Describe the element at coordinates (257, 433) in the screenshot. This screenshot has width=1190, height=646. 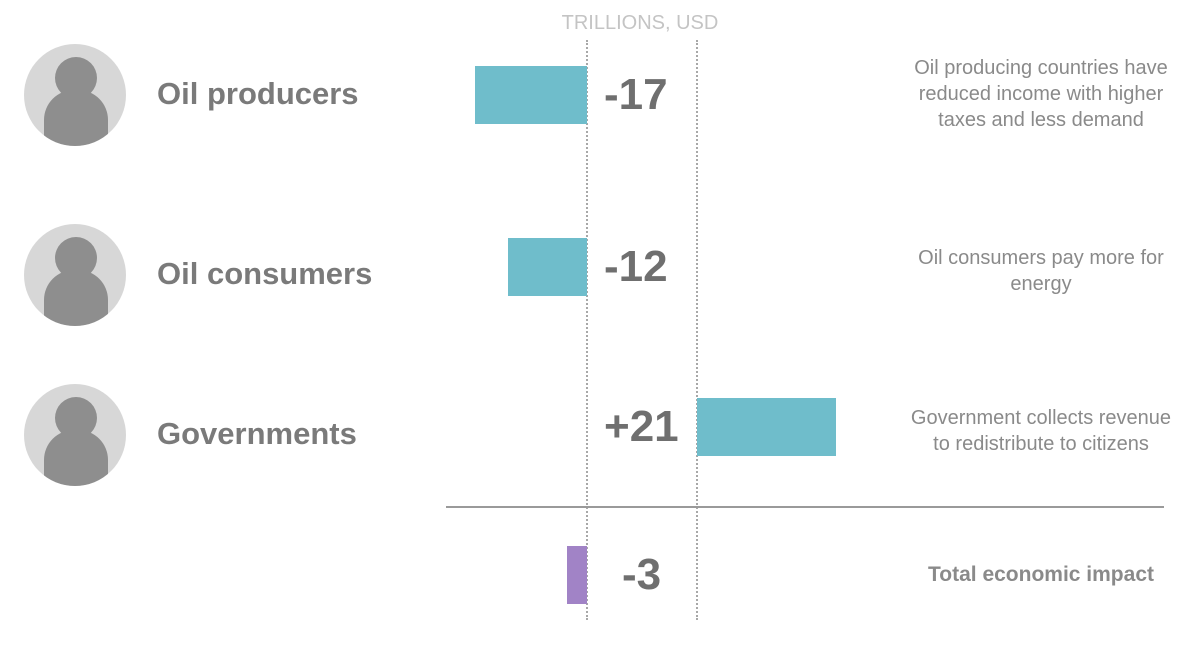
I see `row-label: Governments` at that location.